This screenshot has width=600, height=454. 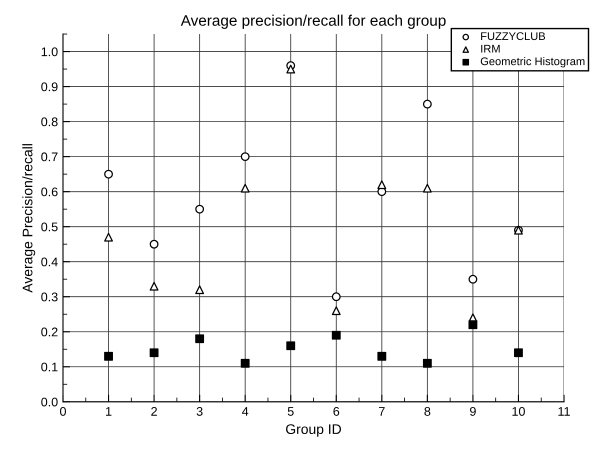 What do you see at coordinates (245, 411) in the screenshot?
I see `x-tick-label: 4` at bounding box center [245, 411].